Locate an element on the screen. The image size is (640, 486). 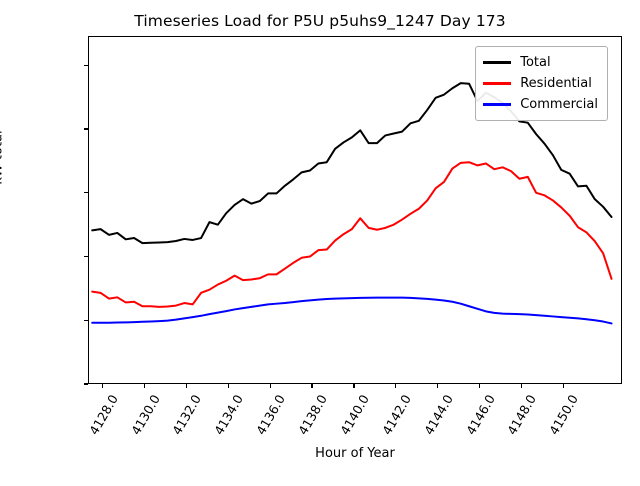
y-axis-label: kW total is located at coordinates (3, 157).